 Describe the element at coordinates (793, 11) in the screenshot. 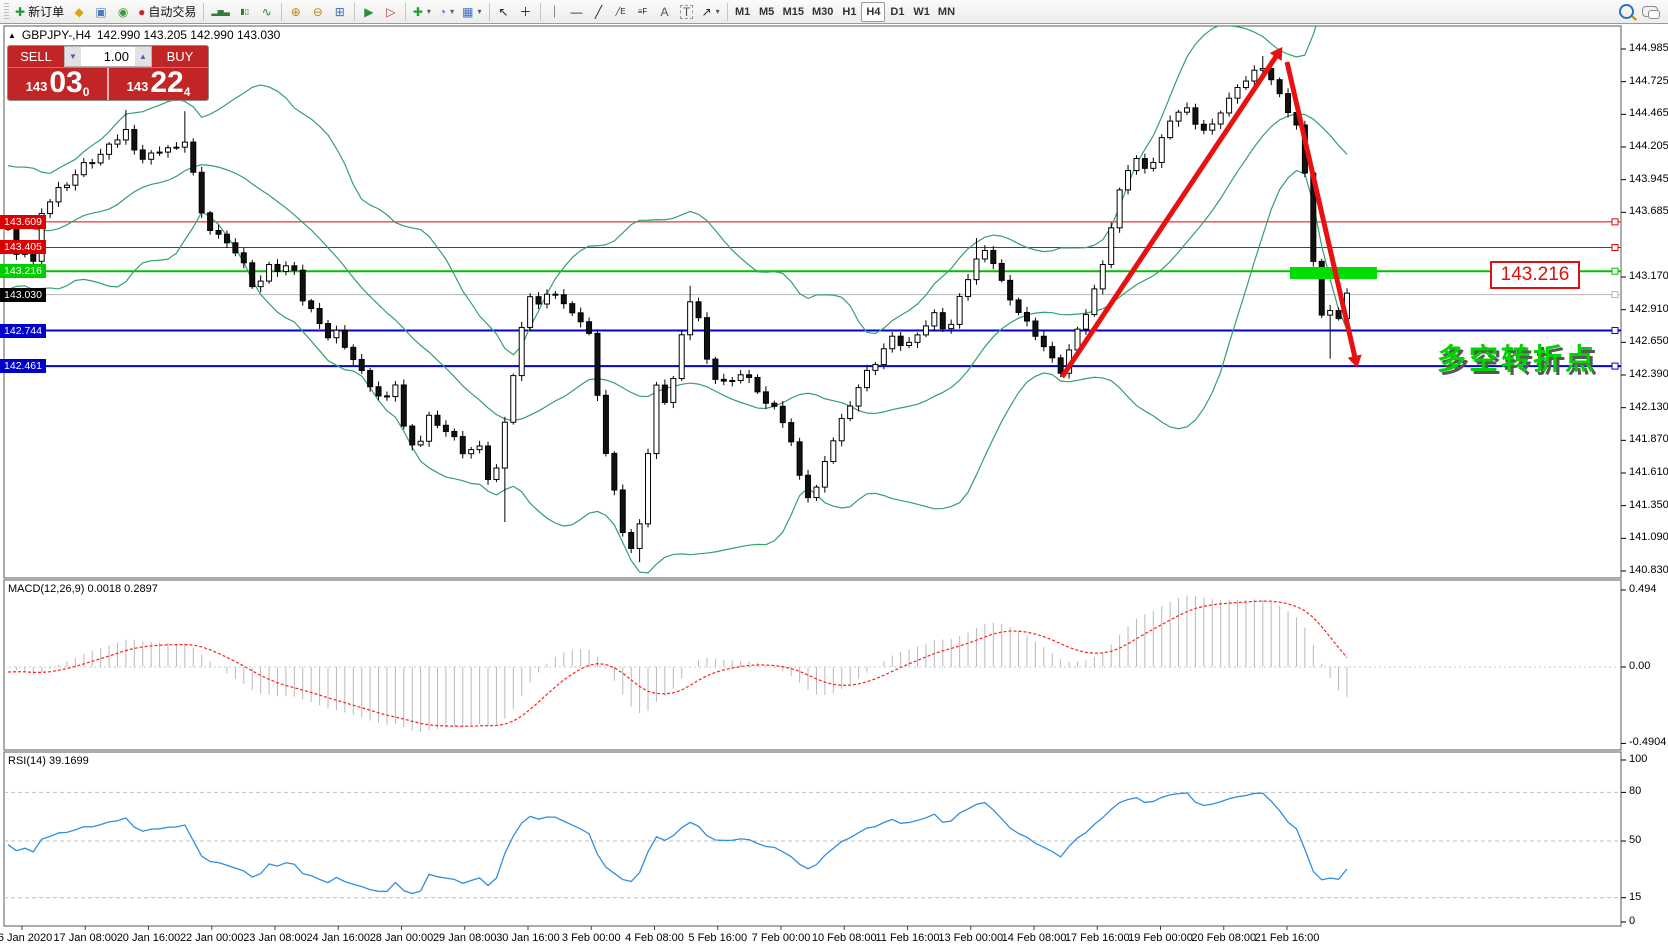

I see `timeframe-m15: M15` at that location.